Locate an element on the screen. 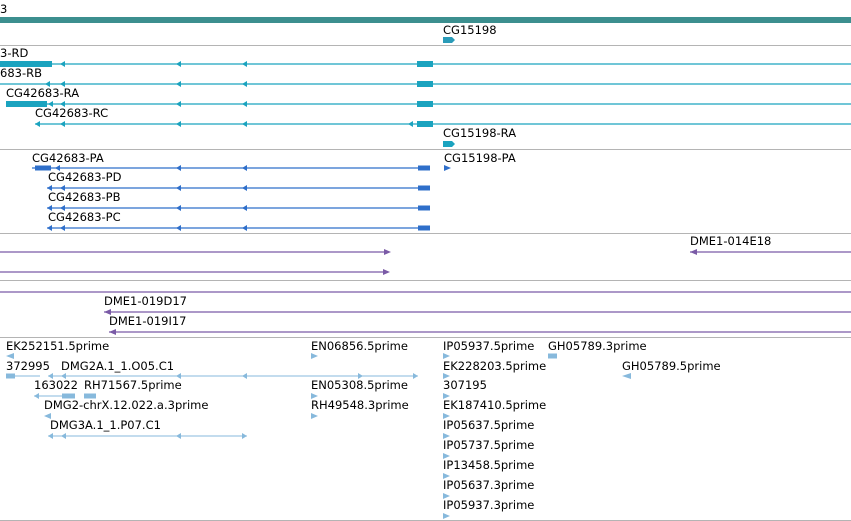 This screenshot has width=851, height=521. est-ip05937-3: IP05937.3prime is located at coordinates (488, 508).